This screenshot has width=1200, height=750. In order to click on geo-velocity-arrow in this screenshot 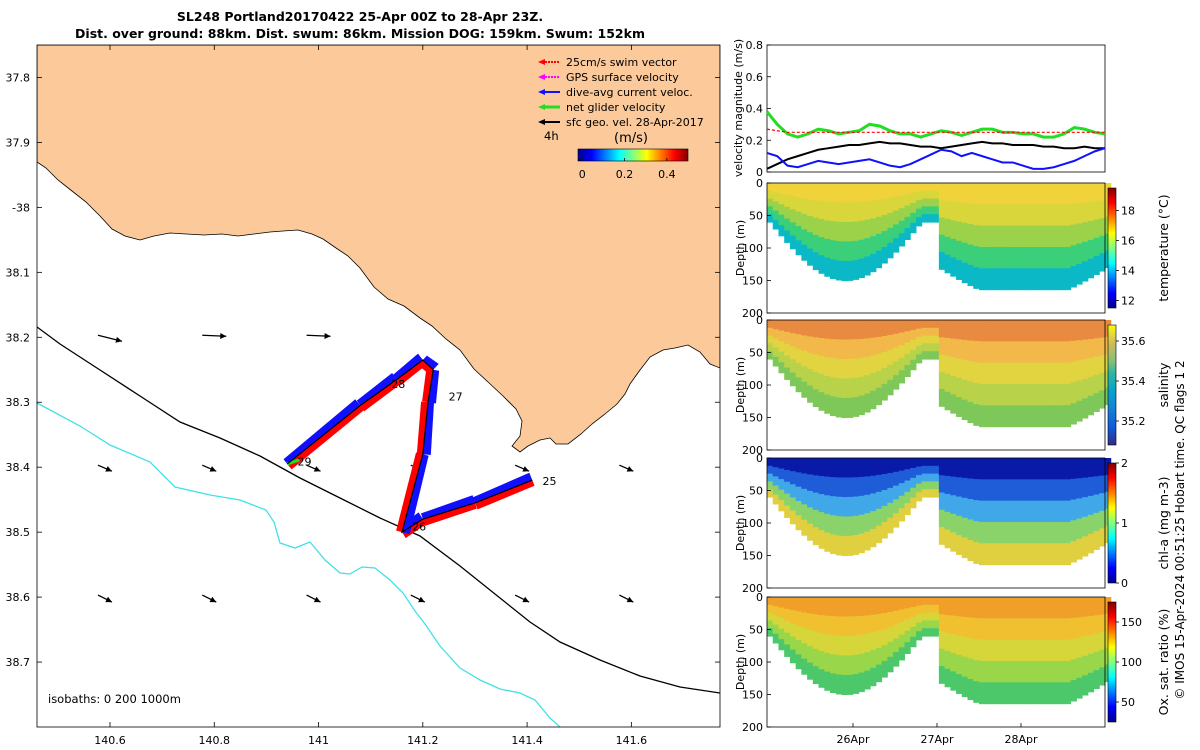, I will do `click(418, 598)`.